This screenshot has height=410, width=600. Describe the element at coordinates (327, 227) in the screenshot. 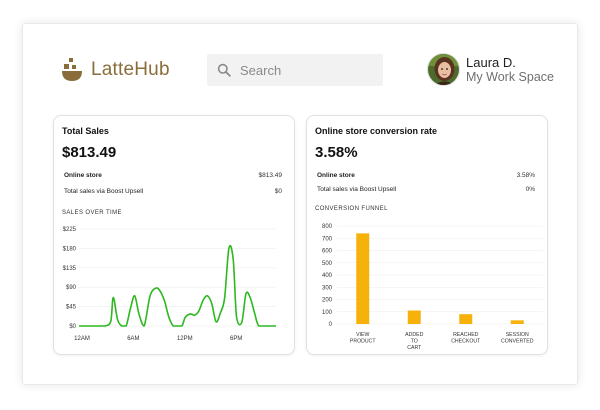

I see `y-tick-label: 800` at that location.